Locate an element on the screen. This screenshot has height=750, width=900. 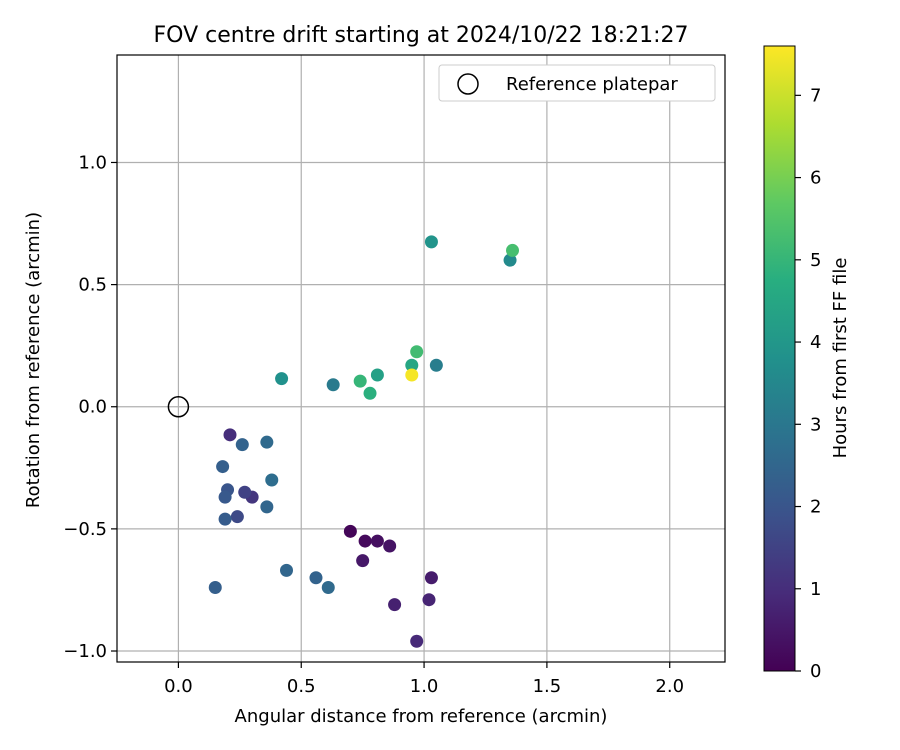
colorbar-tick-label: 1 is located at coordinates (815, 589).